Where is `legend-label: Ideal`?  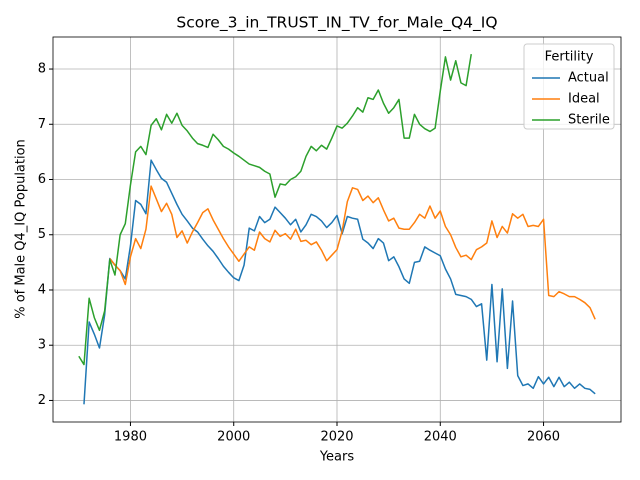 legend-label: Ideal is located at coordinates (584, 99).